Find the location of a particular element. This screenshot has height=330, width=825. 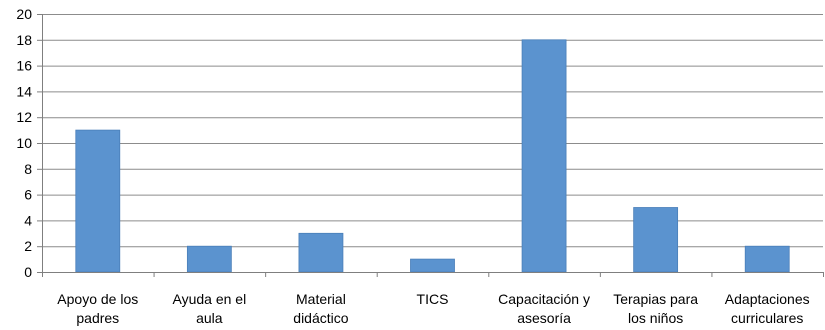

x-category-label-line: aula is located at coordinates (209, 318).